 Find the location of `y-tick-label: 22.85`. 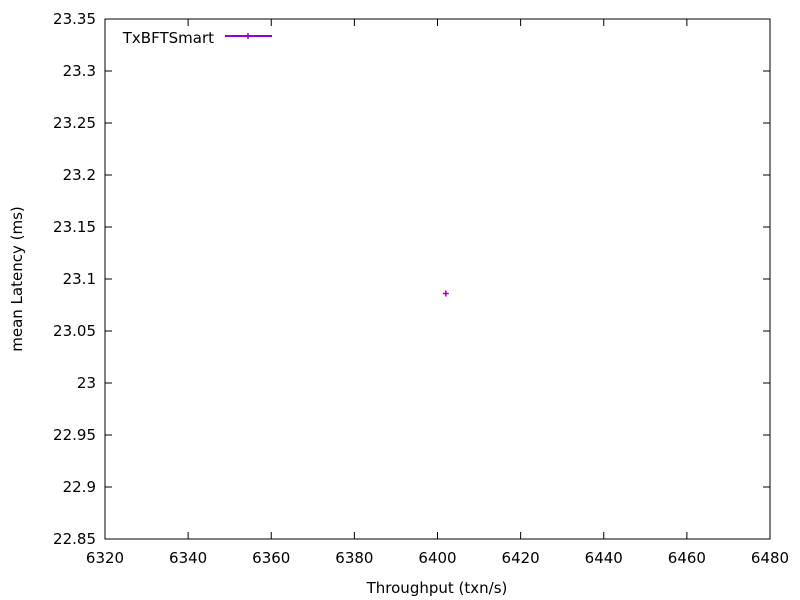

y-tick-label: 22.85 is located at coordinates (74, 539).